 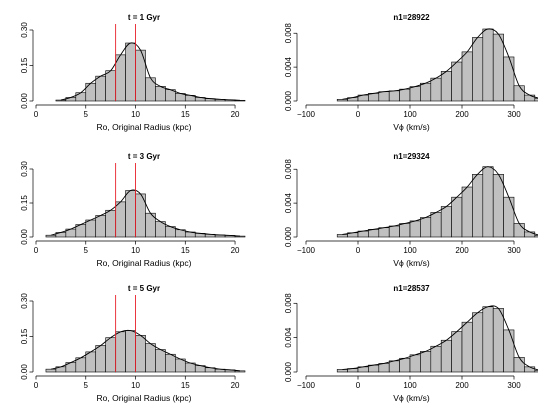 What do you see at coordinates (462, 114) in the screenshot?
I see `x-tick-label: 200` at bounding box center [462, 114].